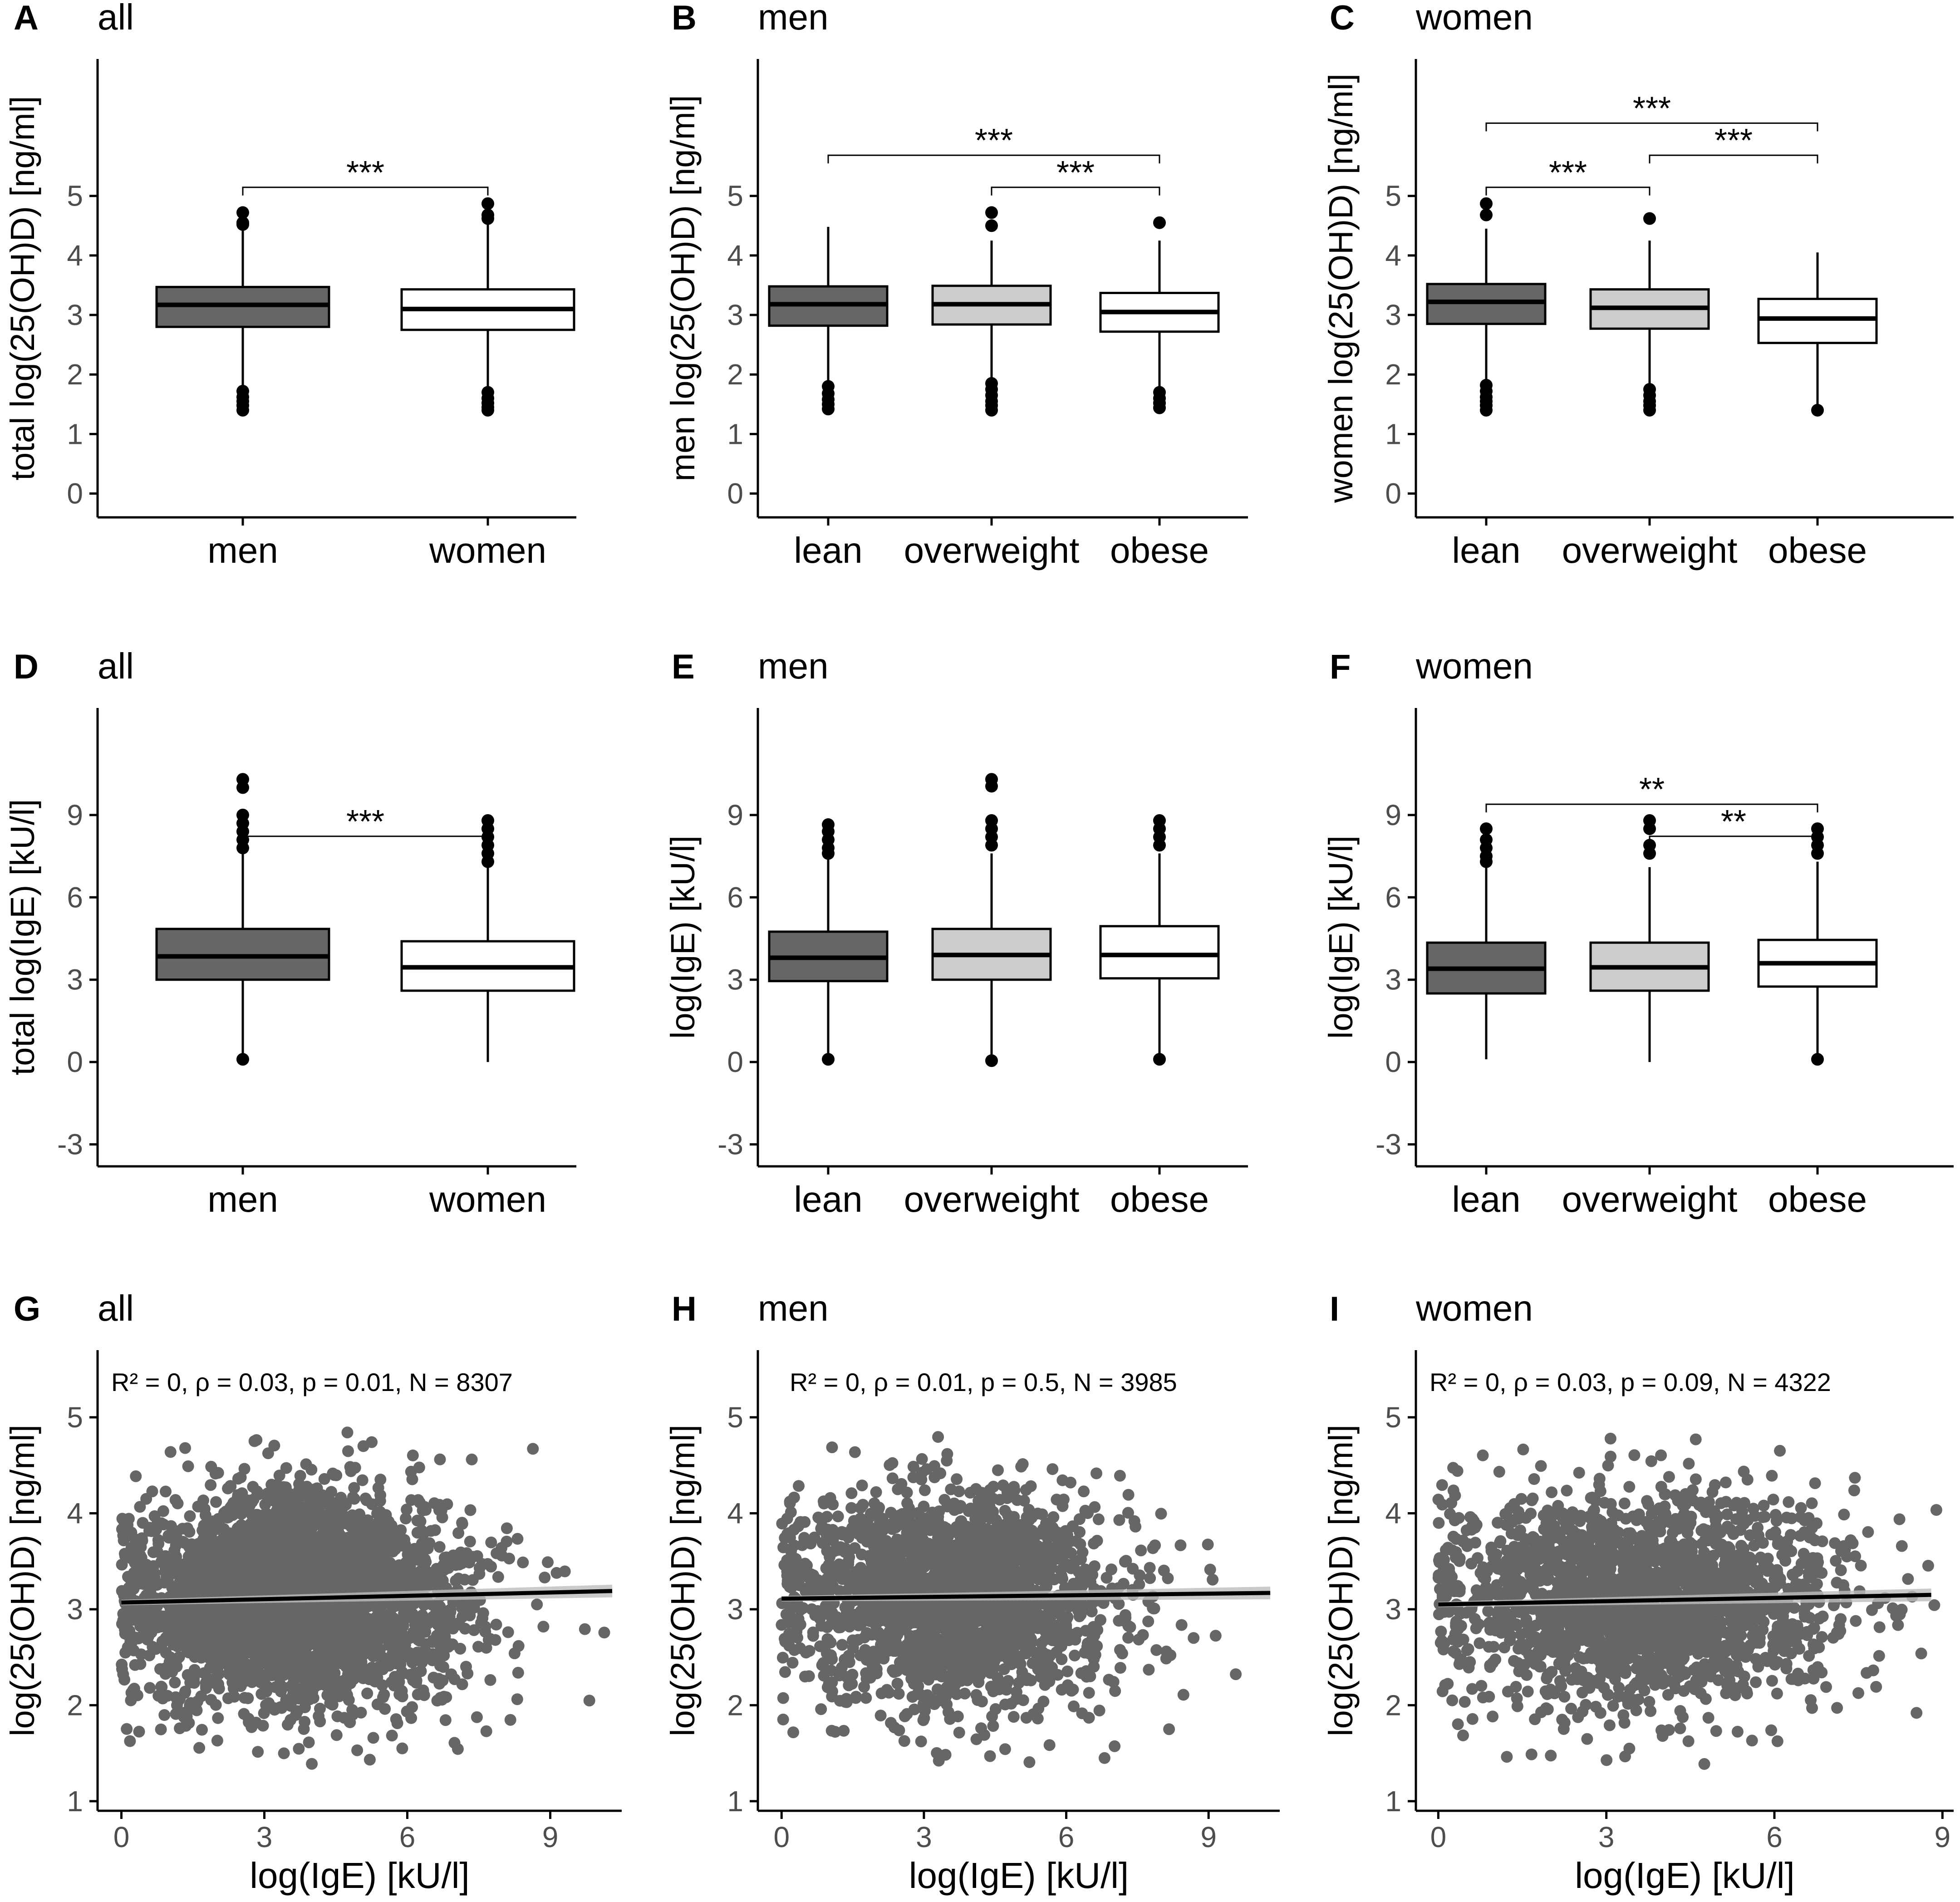 This screenshot has width=1960, height=1902. Describe the element at coordinates (1393, 494) in the screenshot. I see `y-tick-label: 0` at that location.